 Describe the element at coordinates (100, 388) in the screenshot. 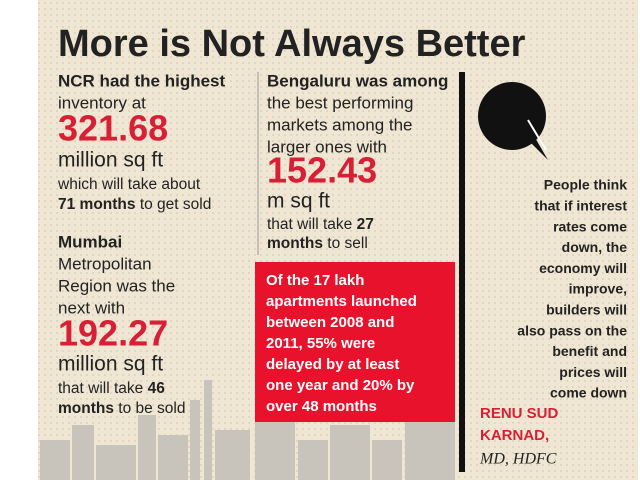

I see `mumbai-note-text: that will take` at that location.